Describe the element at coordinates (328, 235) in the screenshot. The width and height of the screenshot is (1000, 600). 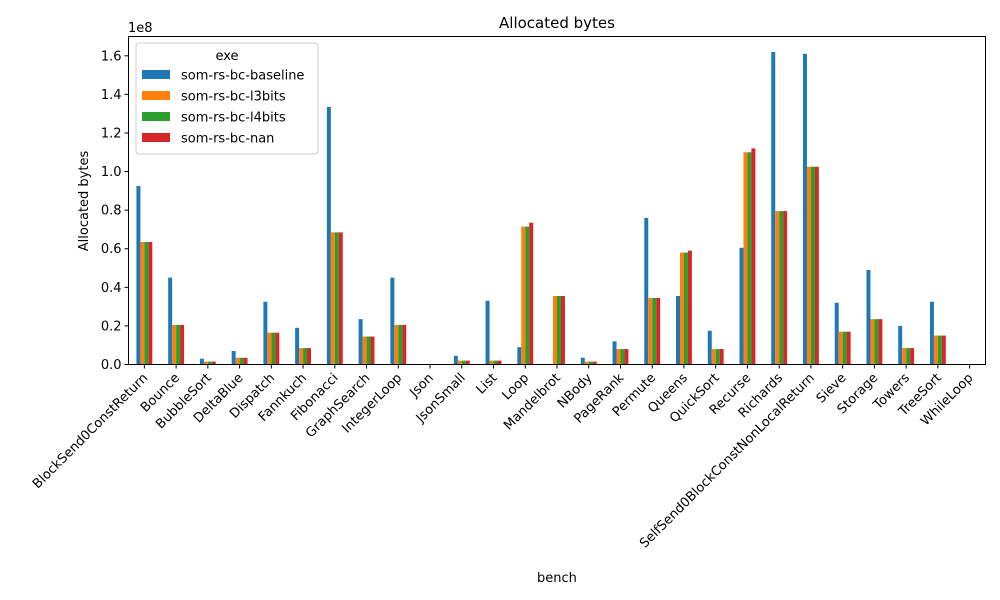
I see `bar-som-rs-bc-baseline-Fibonacci` at that location.